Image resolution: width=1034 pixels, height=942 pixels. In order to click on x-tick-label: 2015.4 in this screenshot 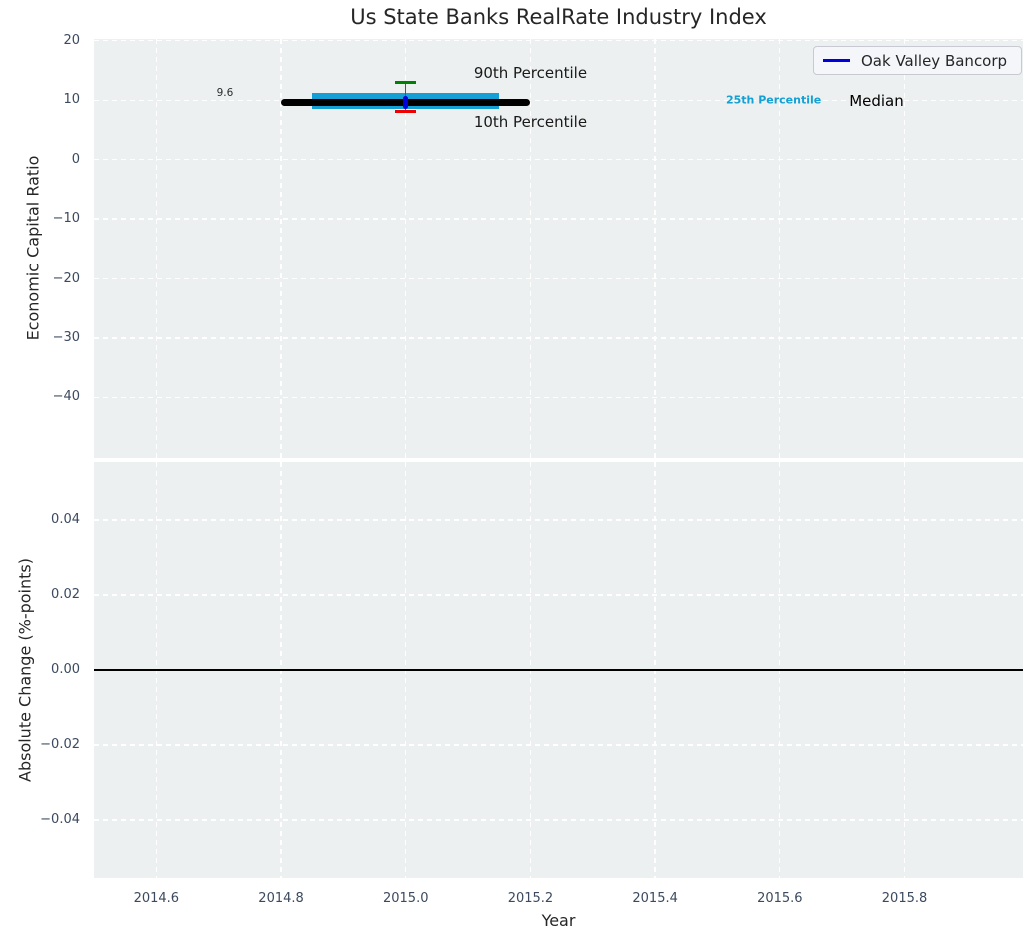, I will do `click(655, 898)`.